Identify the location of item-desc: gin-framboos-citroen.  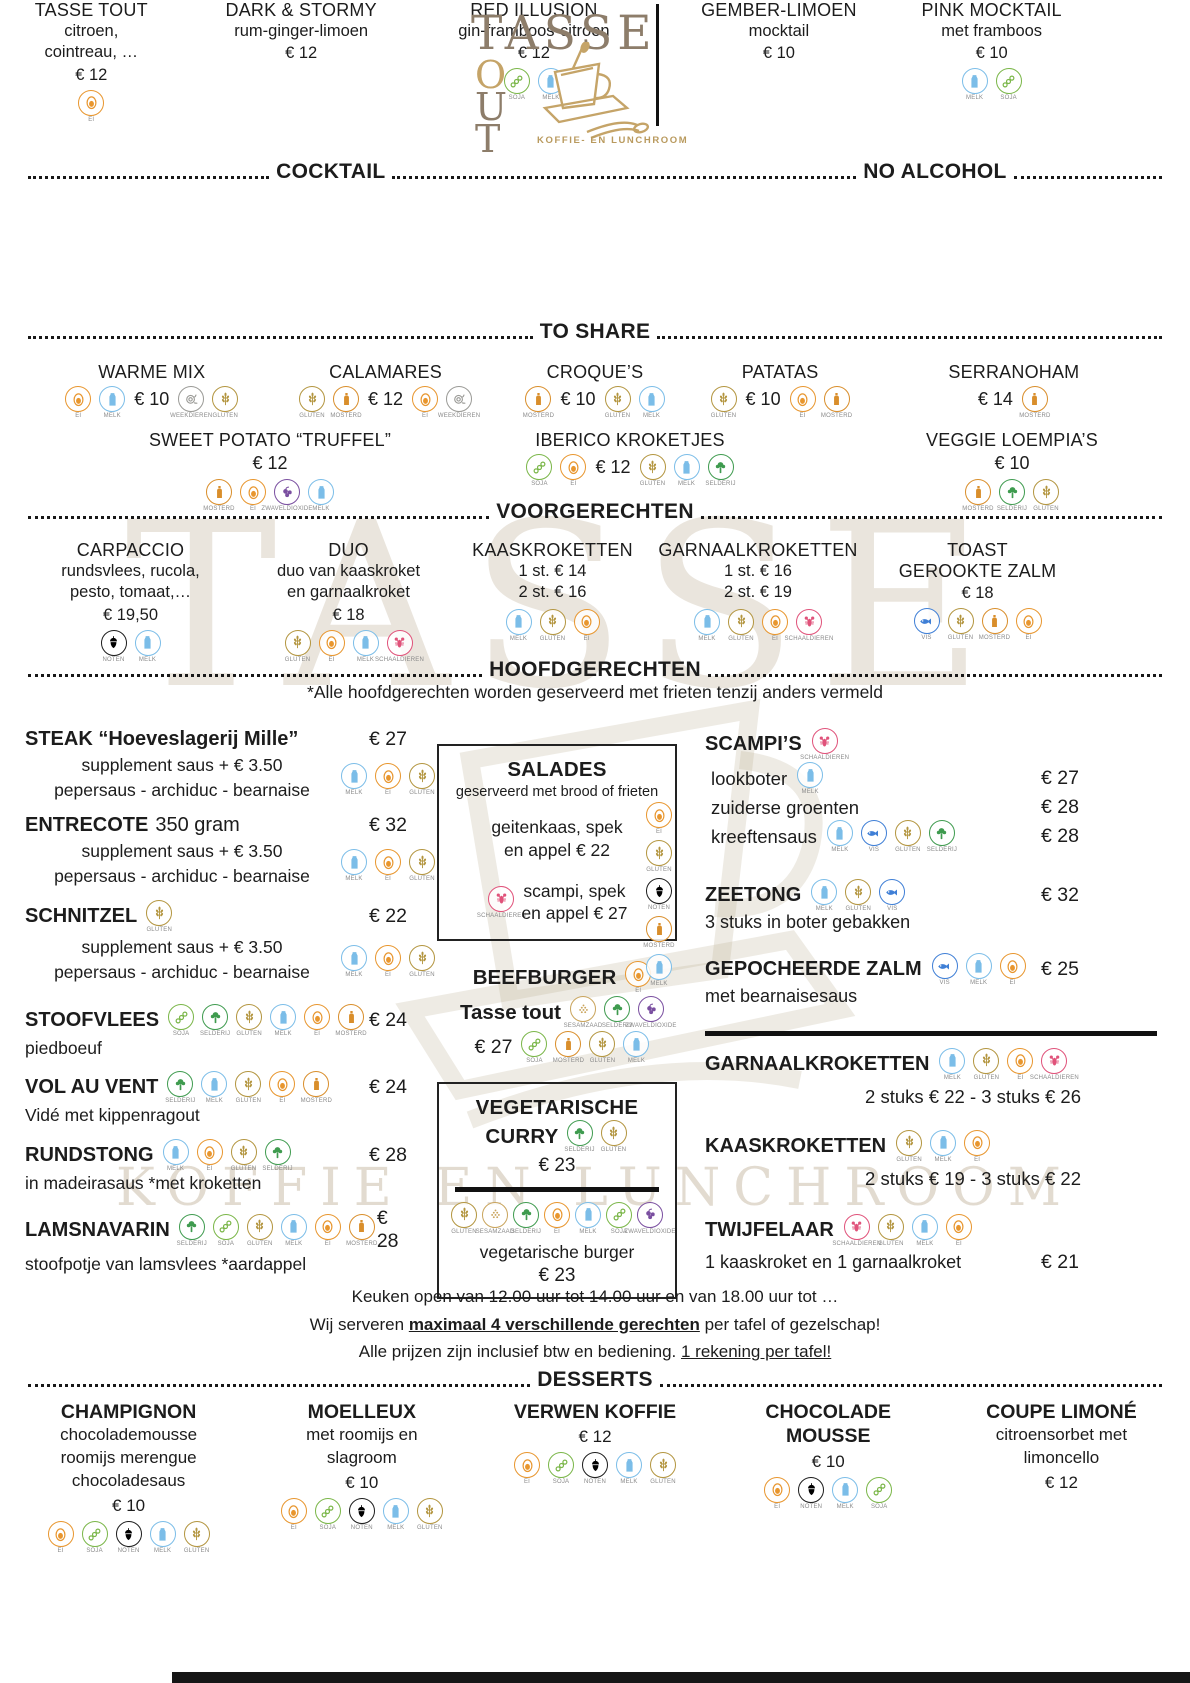
(534, 31).